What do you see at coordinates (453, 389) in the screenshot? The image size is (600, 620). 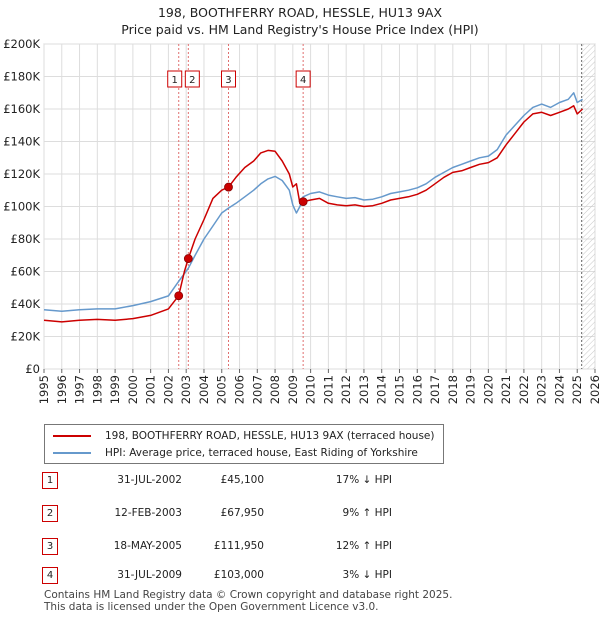 I see `x-tick-label: 2018` at bounding box center [453, 389].